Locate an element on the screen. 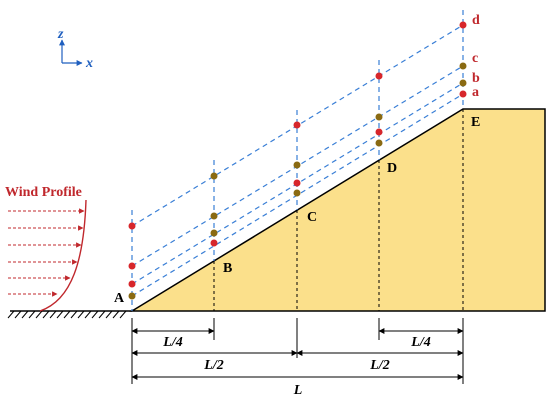 This screenshot has height=402, width=550. axis-label-x: x is located at coordinates (89, 63).